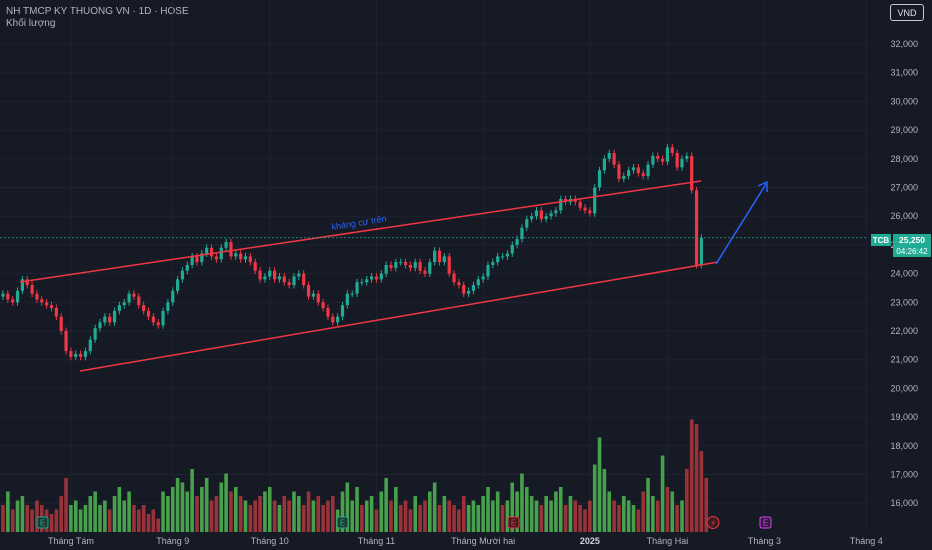  Describe the element at coordinates (907, 12) in the screenshot. I see `currency-button: VND` at that location.